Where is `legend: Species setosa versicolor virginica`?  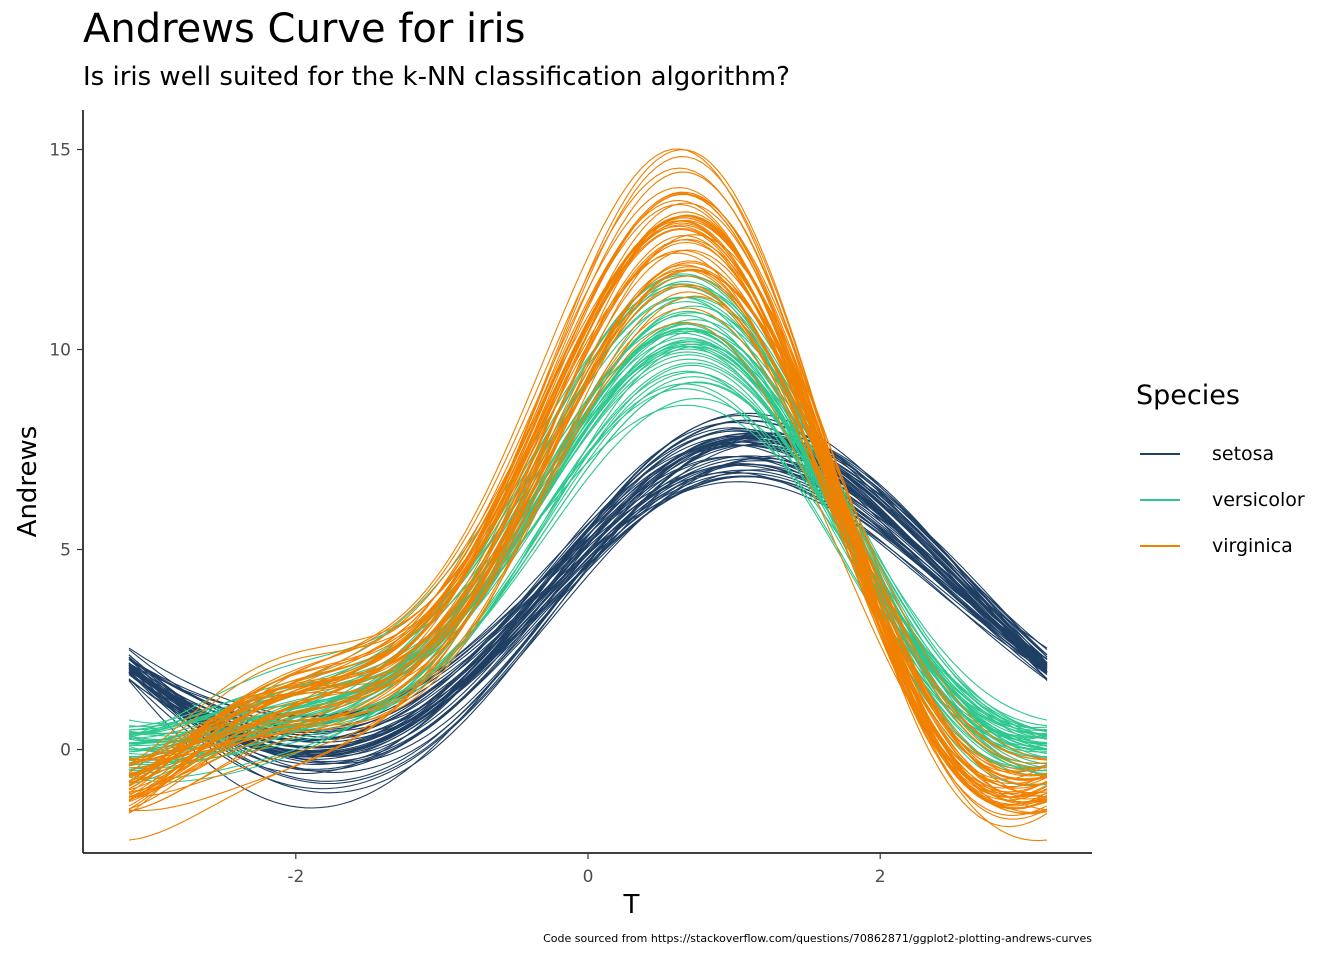
legend: Species setosa versicolor virginica is located at coordinates (1220, 474).